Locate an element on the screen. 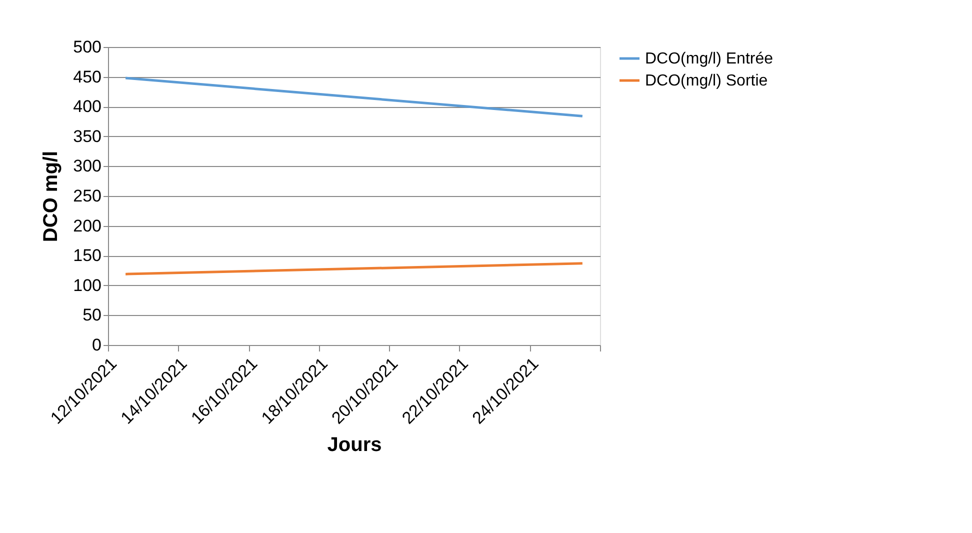  y-tick-label: 500 is located at coordinates (87, 47).